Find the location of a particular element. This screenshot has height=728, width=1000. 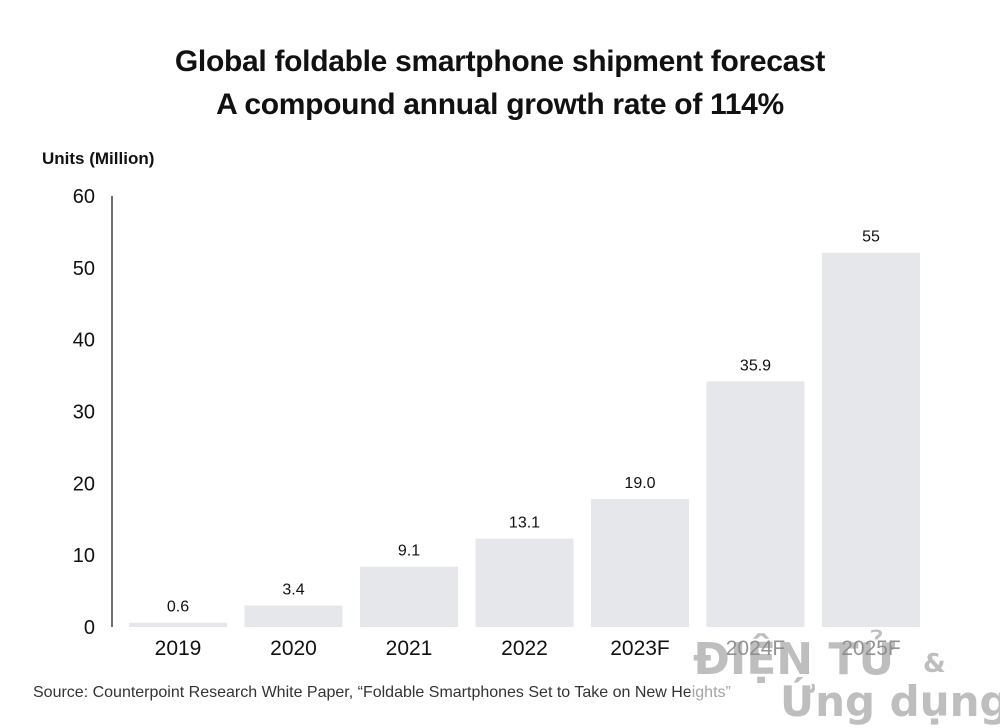

y-tick-label: 20 is located at coordinates (84, 484).